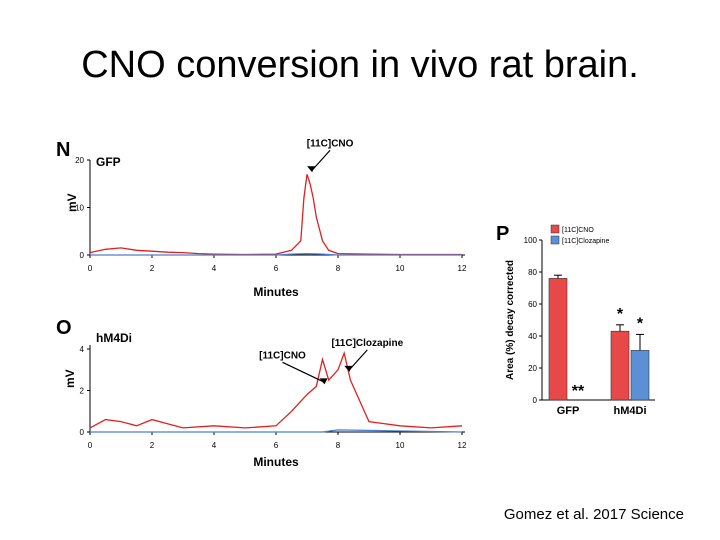 This screenshot has width=720, height=540. What do you see at coordinates (532, 368) in the screenshot?
I see `p-y-tick-label: 20` at bounding box center [532, 368].